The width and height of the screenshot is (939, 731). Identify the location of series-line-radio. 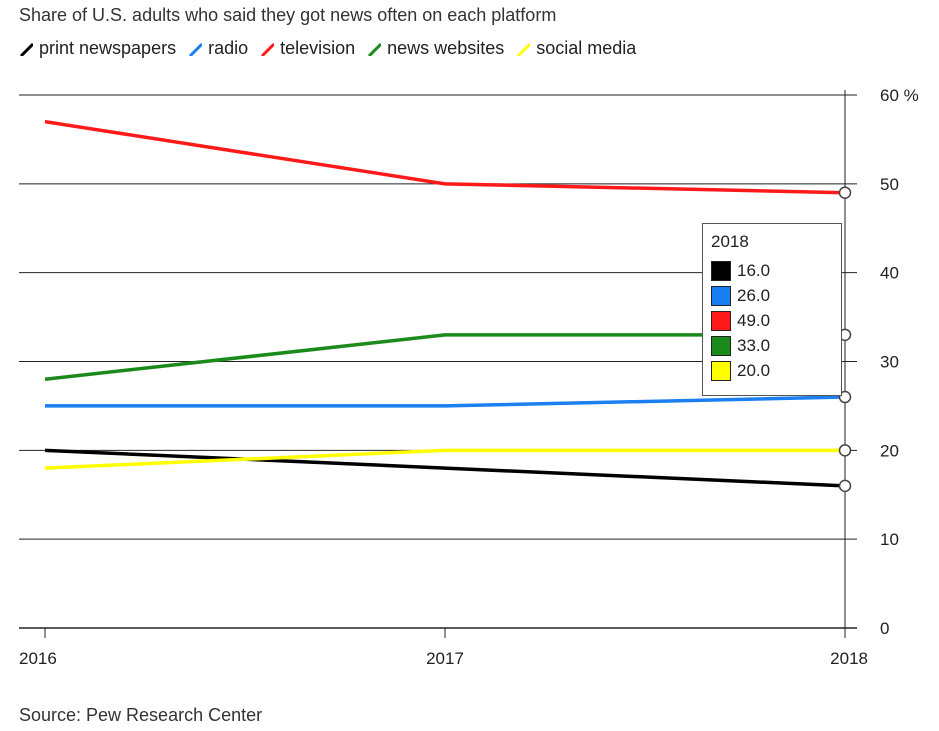
(445, 401).